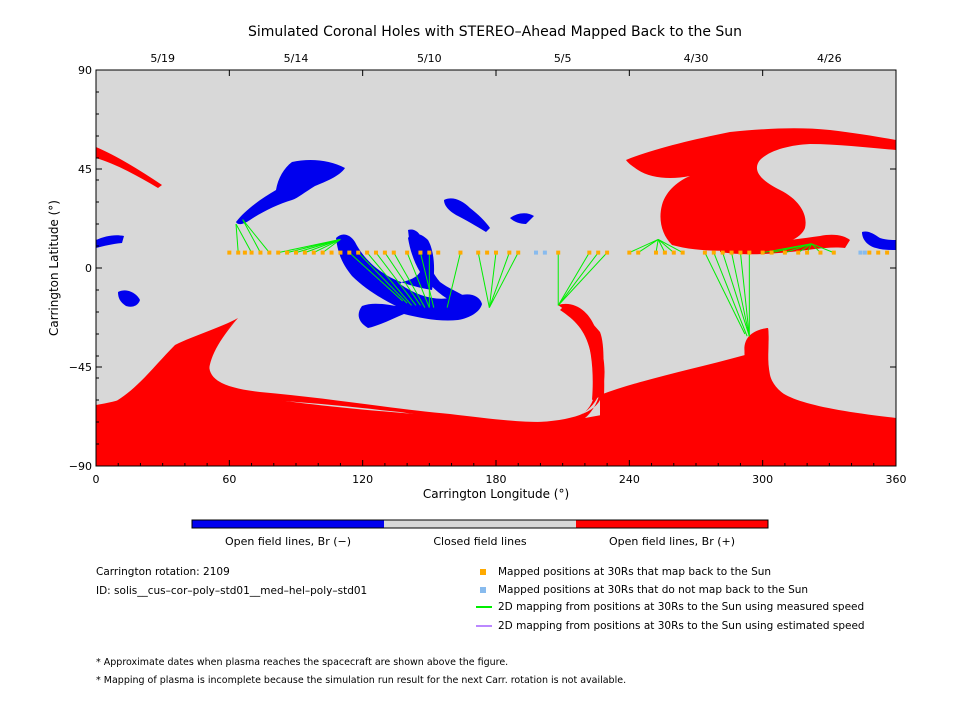 This screenshot has width=960, height=720. Describe the element at coordinates (483, 572) in the screenshot. I see `legend-marker-mapped` at that location.